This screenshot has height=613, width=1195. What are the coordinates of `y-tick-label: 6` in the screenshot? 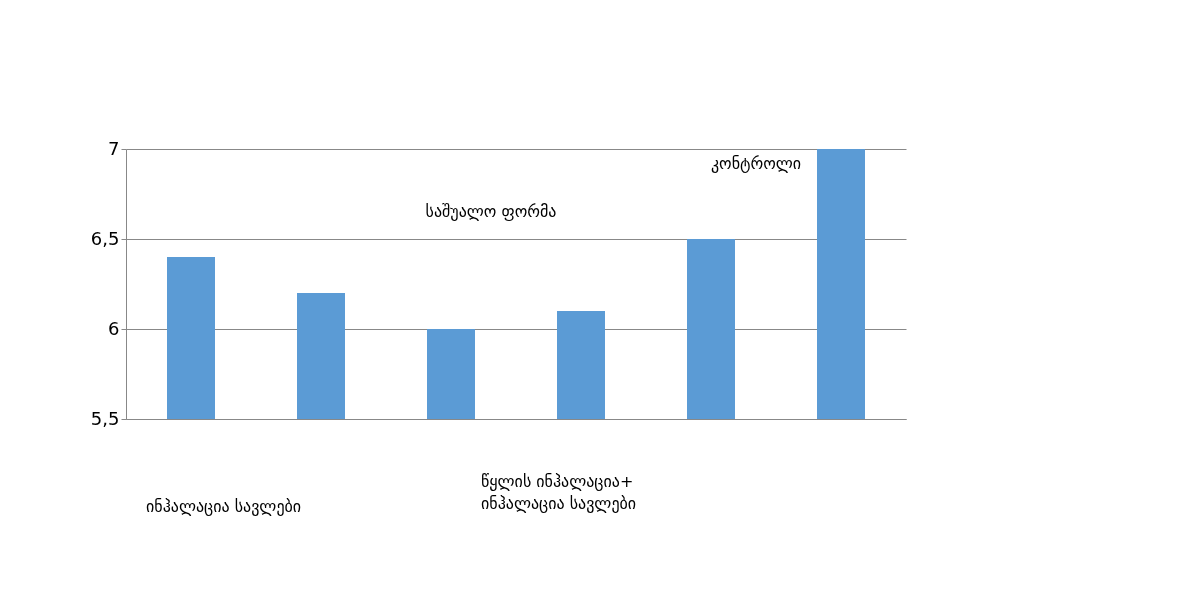 It's located at (114, 328).